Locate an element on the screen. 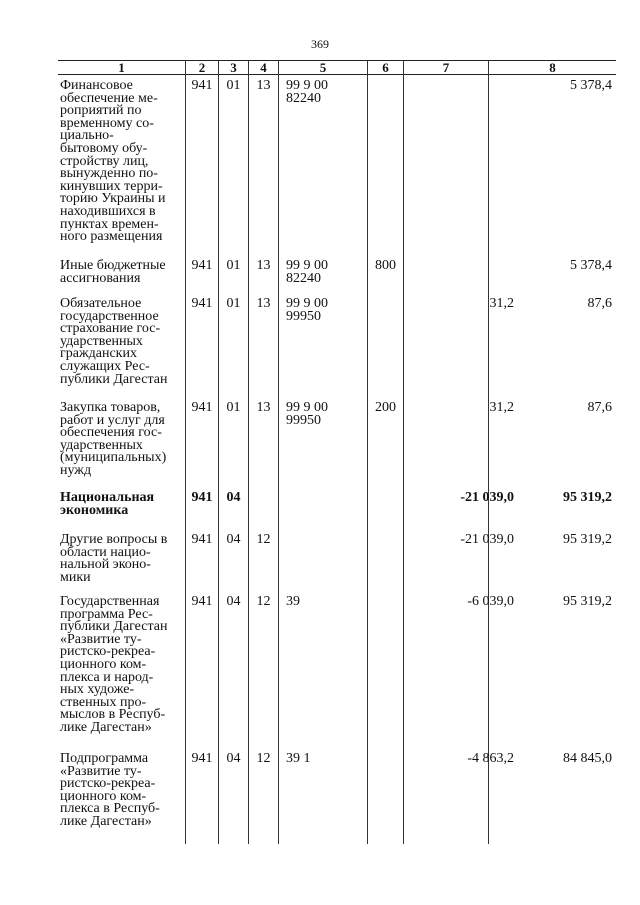 The width and height of the screenshot is (640, 905). column-header: 7 is located at coordinates (446, 67).